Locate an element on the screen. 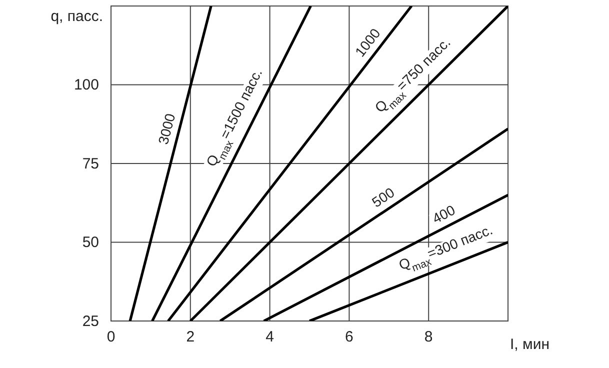 The width and height of the screenshot is (609, 368). x-tick-label: 6 is located at coordinates (349, 337).